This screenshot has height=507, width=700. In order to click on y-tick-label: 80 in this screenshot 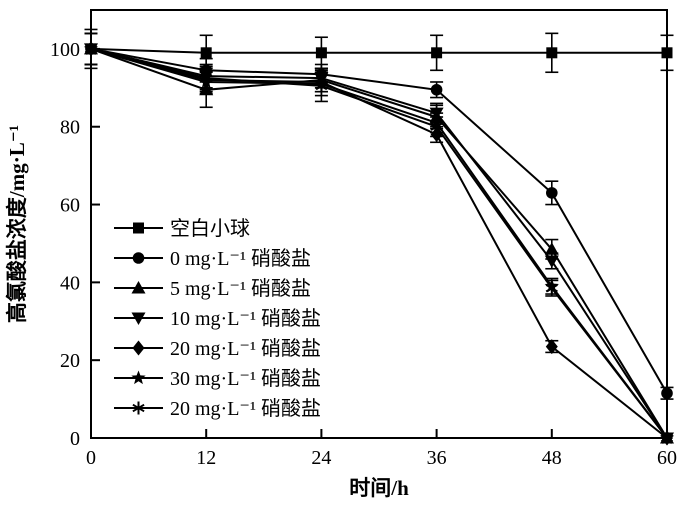, I will do `click(70, 128)`.